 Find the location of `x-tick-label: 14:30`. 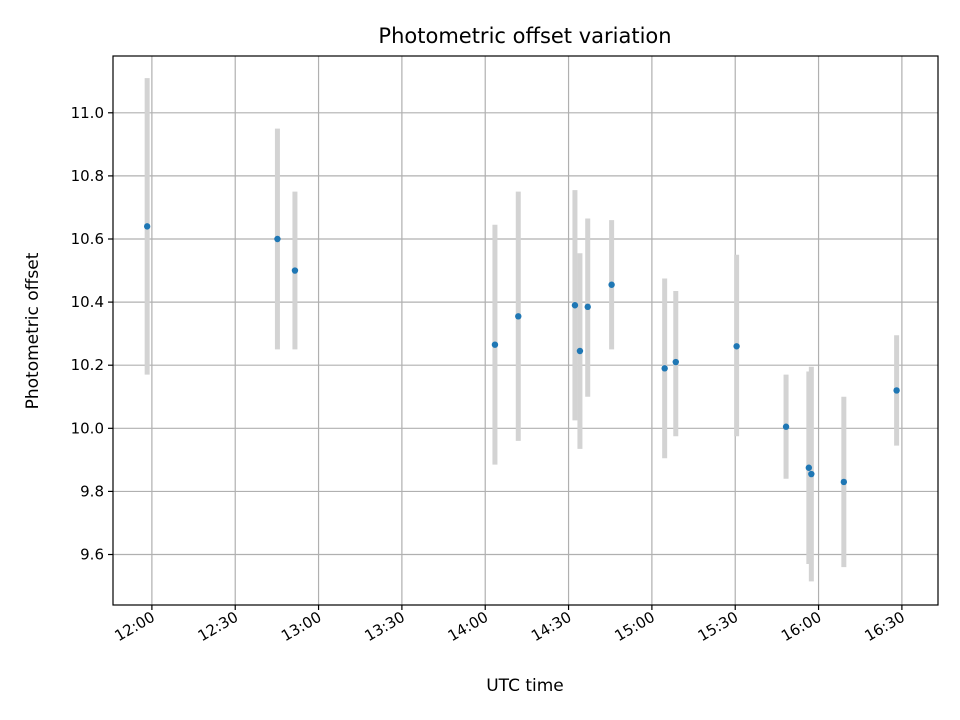

x-tick-label: 14:30 is located at coordinates (551, 626).